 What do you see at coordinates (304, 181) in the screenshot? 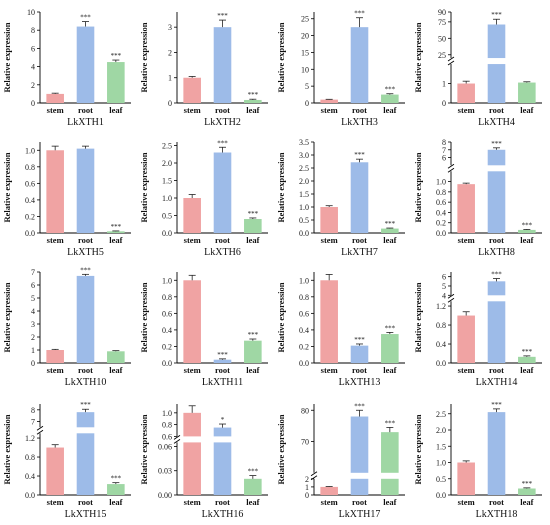
I see `y-tick-label: 2.0` at bounding box center [304, 181].